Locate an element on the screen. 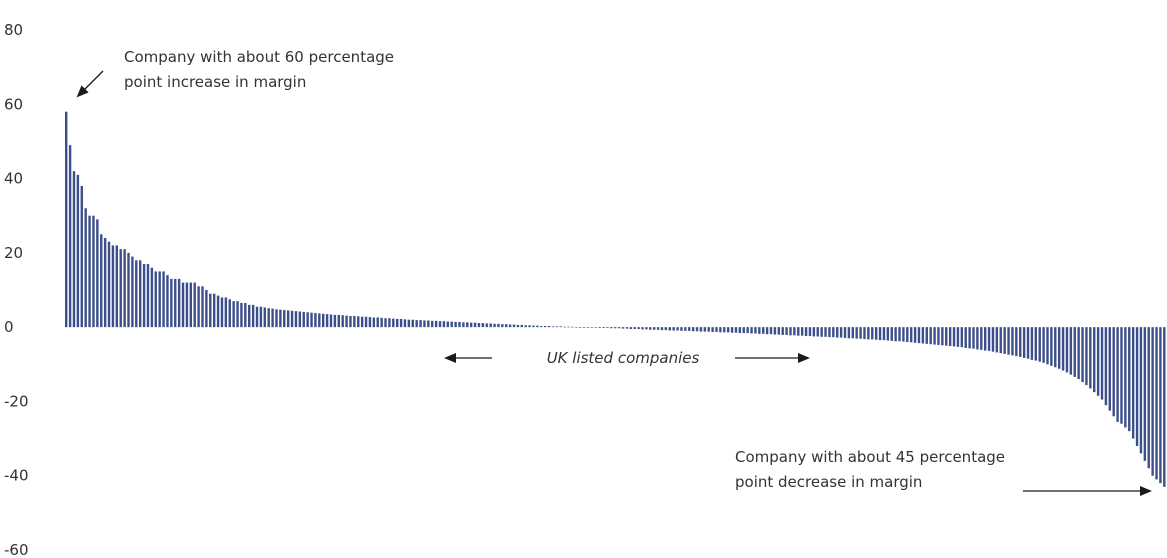 This screenshot has height=558, width=1167. bottom-annotation-line1: Company with about 45 percentage is located at coordinates (870, 457).